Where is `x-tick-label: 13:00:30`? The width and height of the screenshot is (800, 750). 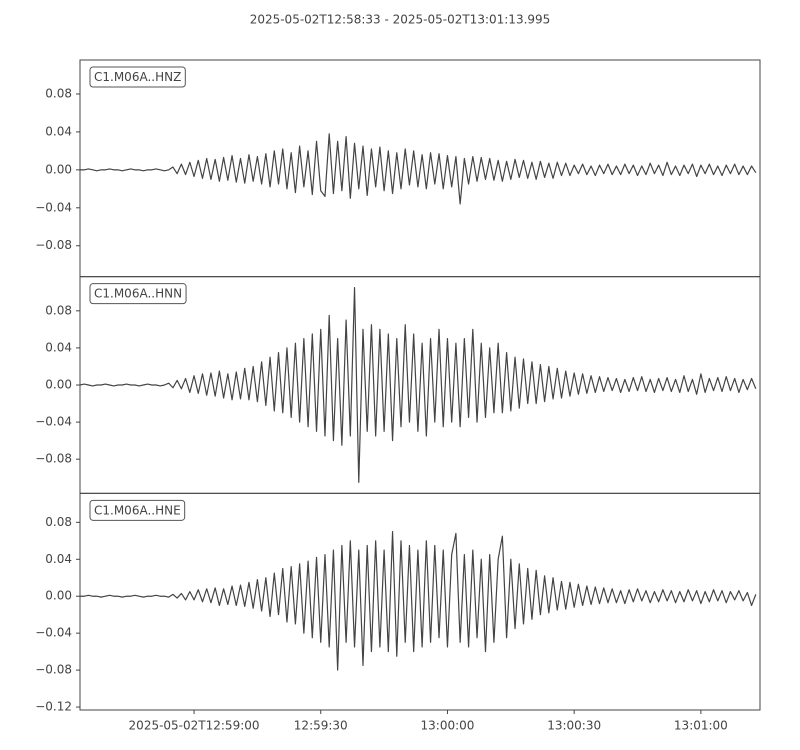 x-tick-label: 13:00:30 is located at coordinates (574, 726).